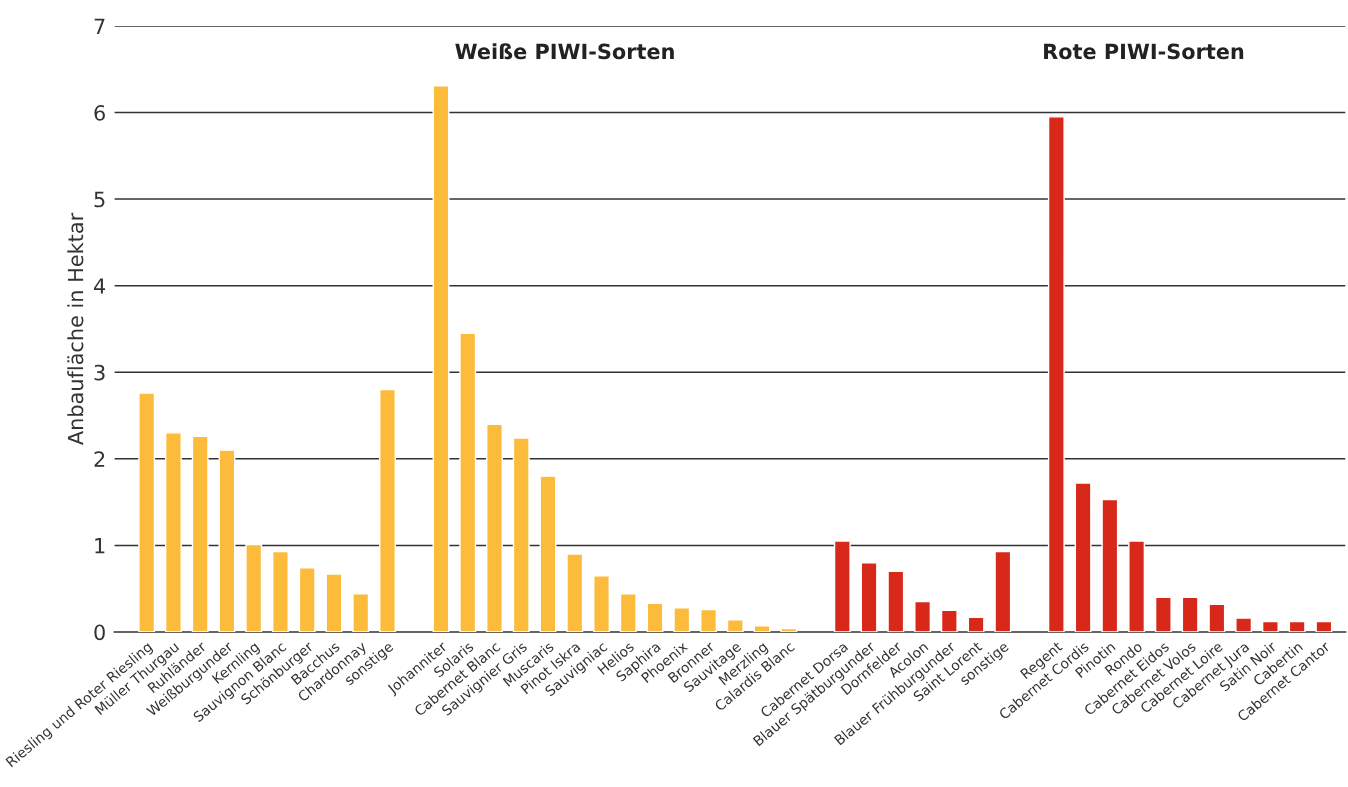  I want to click on y-tick-label: 1, so click(100, 546).